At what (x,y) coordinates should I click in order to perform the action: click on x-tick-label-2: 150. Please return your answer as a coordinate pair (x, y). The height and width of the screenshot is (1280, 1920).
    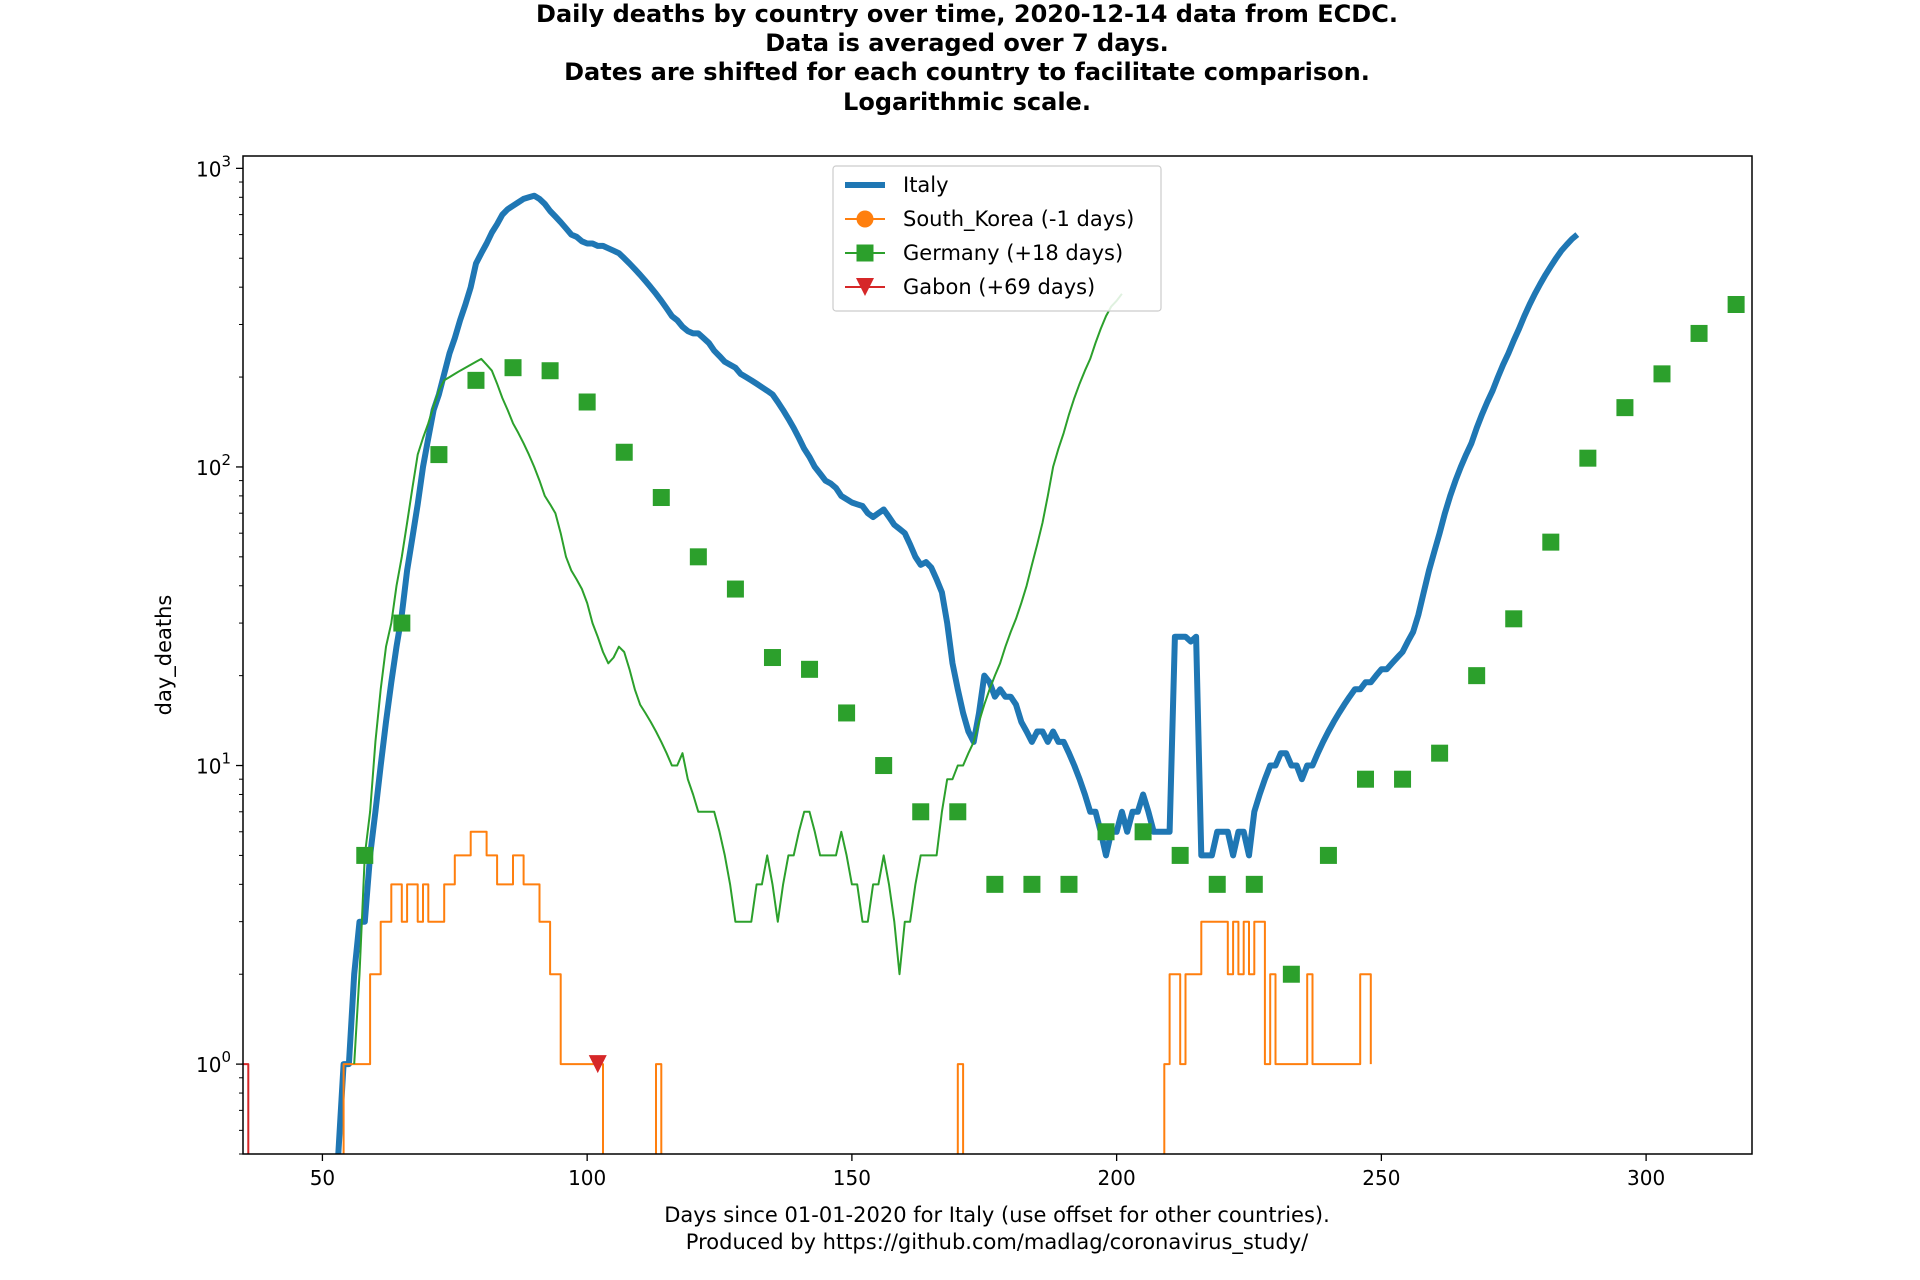
    Looking at the image, I should click on (852, 1178).